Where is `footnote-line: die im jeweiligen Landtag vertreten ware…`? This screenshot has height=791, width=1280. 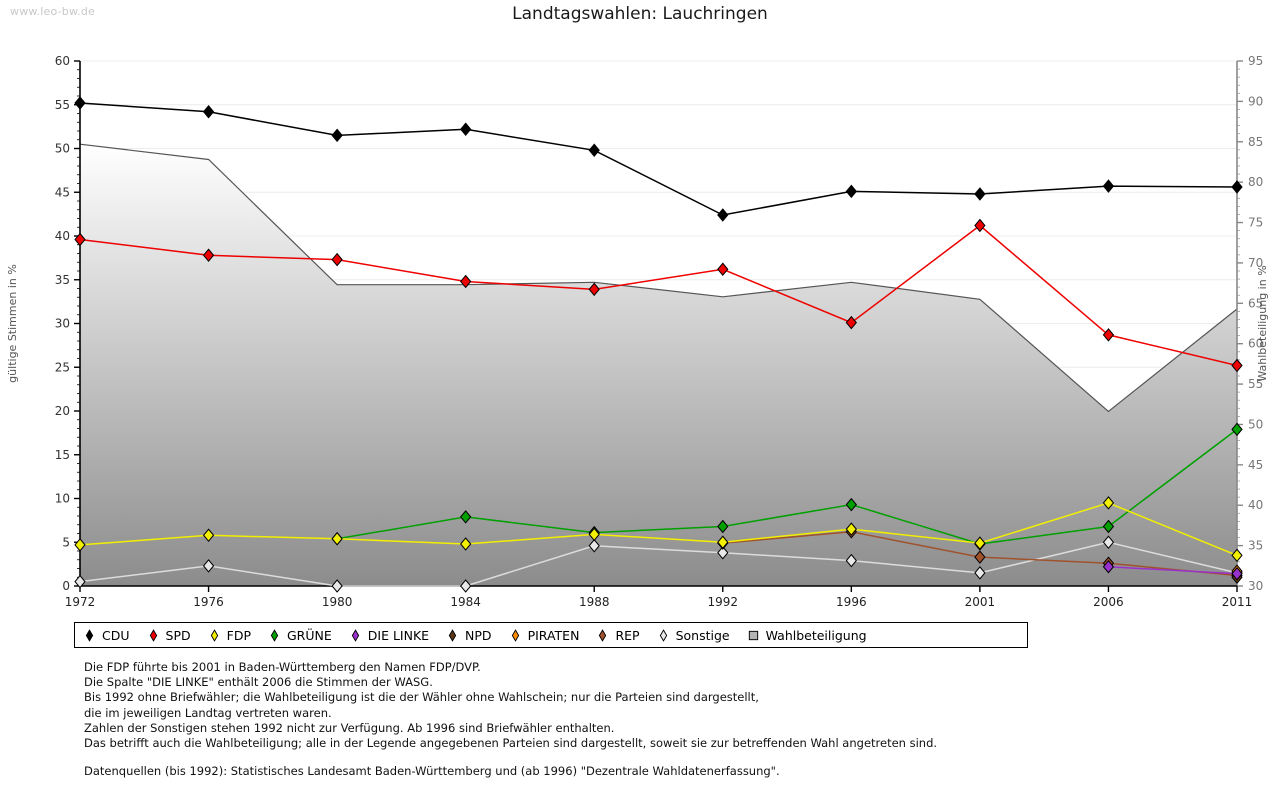 footnote-line: die im jeweiligen Landtag vertreten ware… is located at coordinates (208, 712).